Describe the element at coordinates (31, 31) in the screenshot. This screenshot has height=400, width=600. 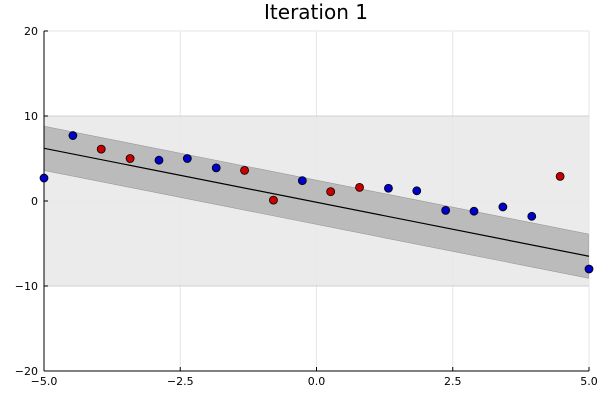
I see `y-tick-label: 20` at that location.